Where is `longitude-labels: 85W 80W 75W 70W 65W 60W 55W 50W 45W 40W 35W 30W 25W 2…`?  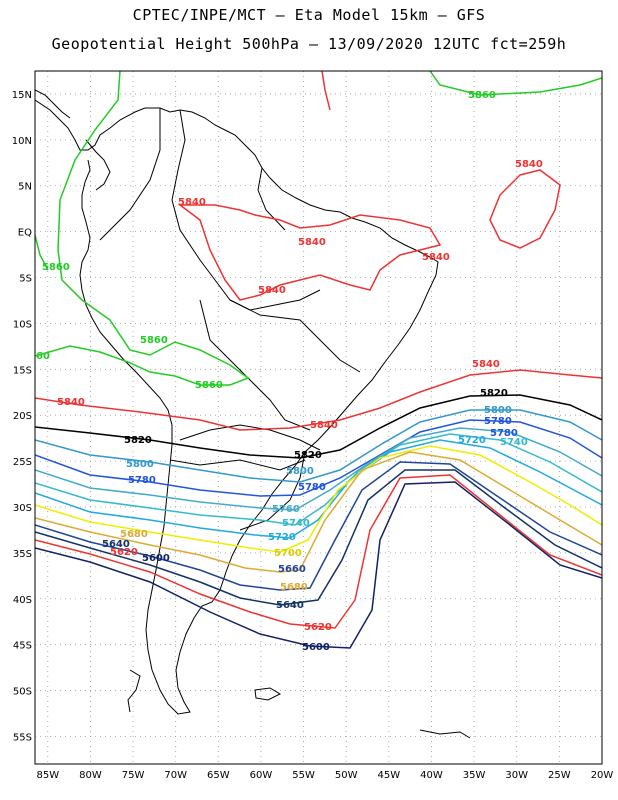 longitude-labels: 85W 80W 75W 70W 65W 60W 55W 50W 45W 40W 35W 30W 25W 2… is located at coordinates (324, 775).